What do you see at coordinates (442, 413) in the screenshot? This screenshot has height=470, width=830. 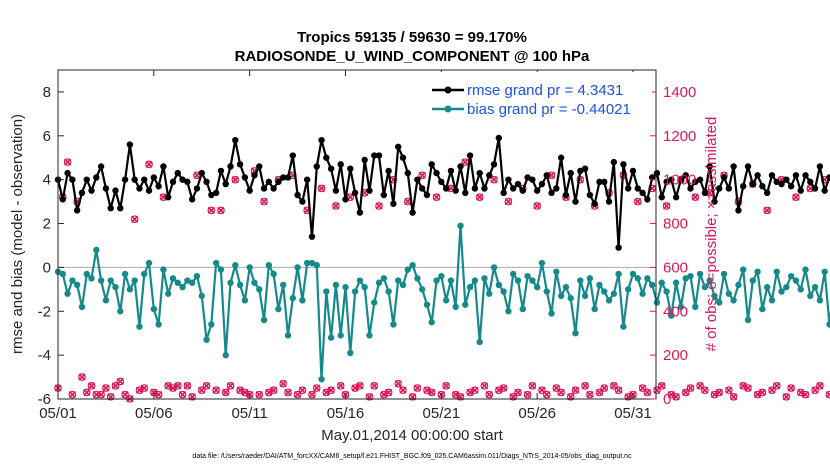 I see `x-tick-label: 05/21` at bounding box center [442, 413].